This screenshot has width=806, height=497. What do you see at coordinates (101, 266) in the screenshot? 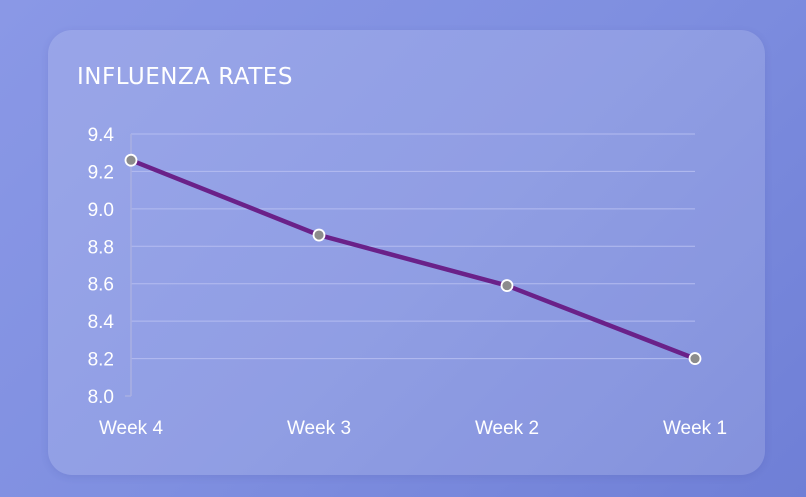
I see `y-axis-ticks: 8.0 8.2 8.4 8.6 8.8 9.0 9.2 9.4` at bounding box center [101, 266].